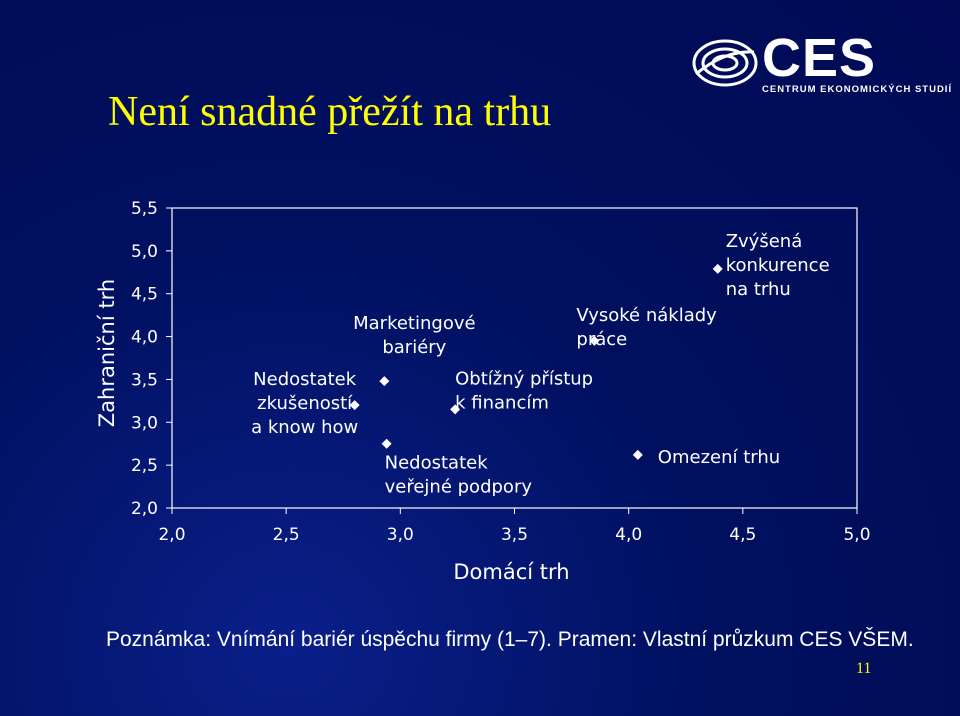 This screenshot has height=716, width=960. What do you see at coordinates (144, 423) in the screenshot?
I see `y-tick-label: 3,0` at bounding box center [144, 423].